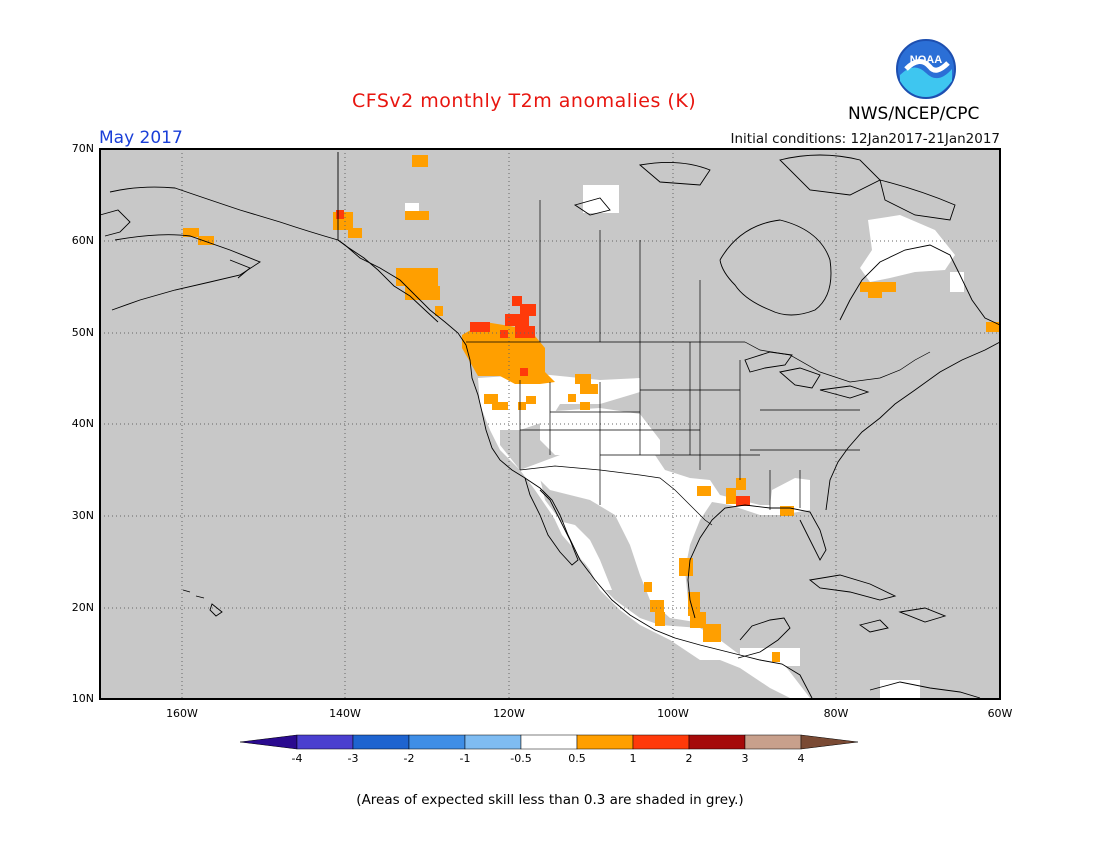  Describe the element at coordinates (745, 758) in the screenshot. I see `colorbar-tick: 3` at that location.